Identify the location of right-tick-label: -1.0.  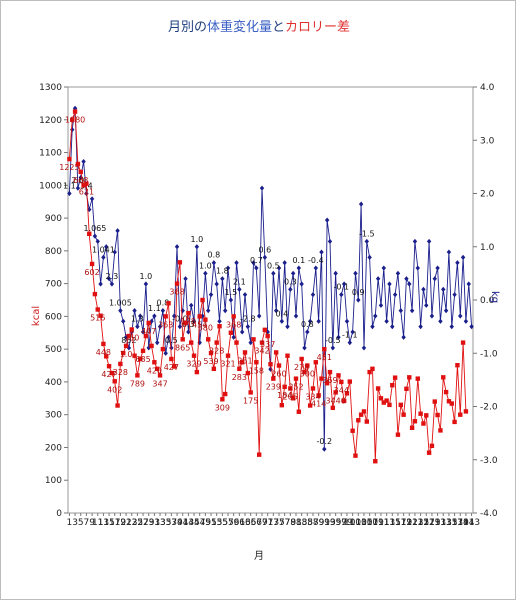
(489, 354).